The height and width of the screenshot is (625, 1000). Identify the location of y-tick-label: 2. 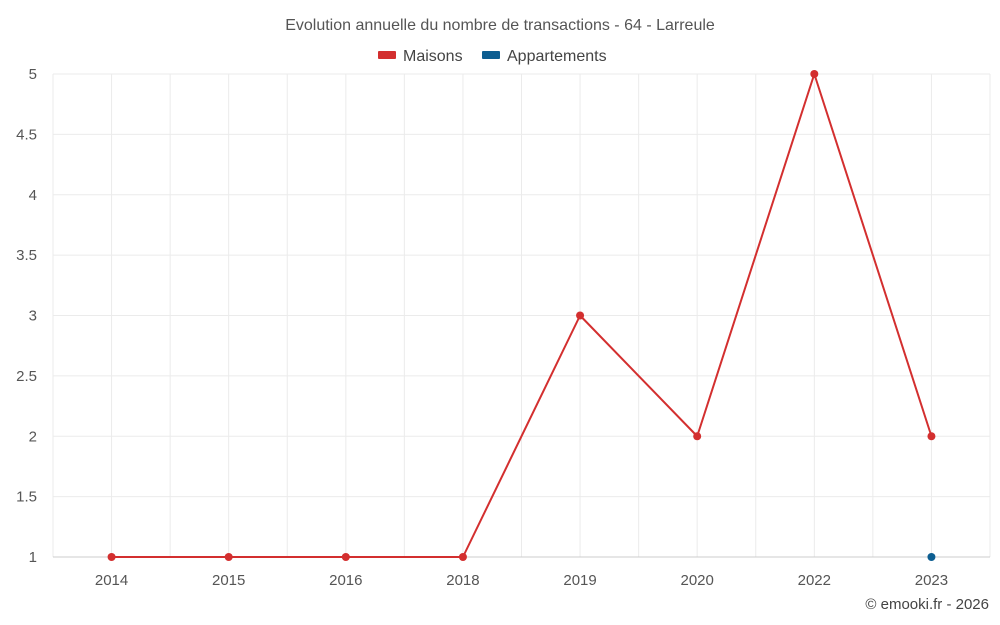
(33, 436).